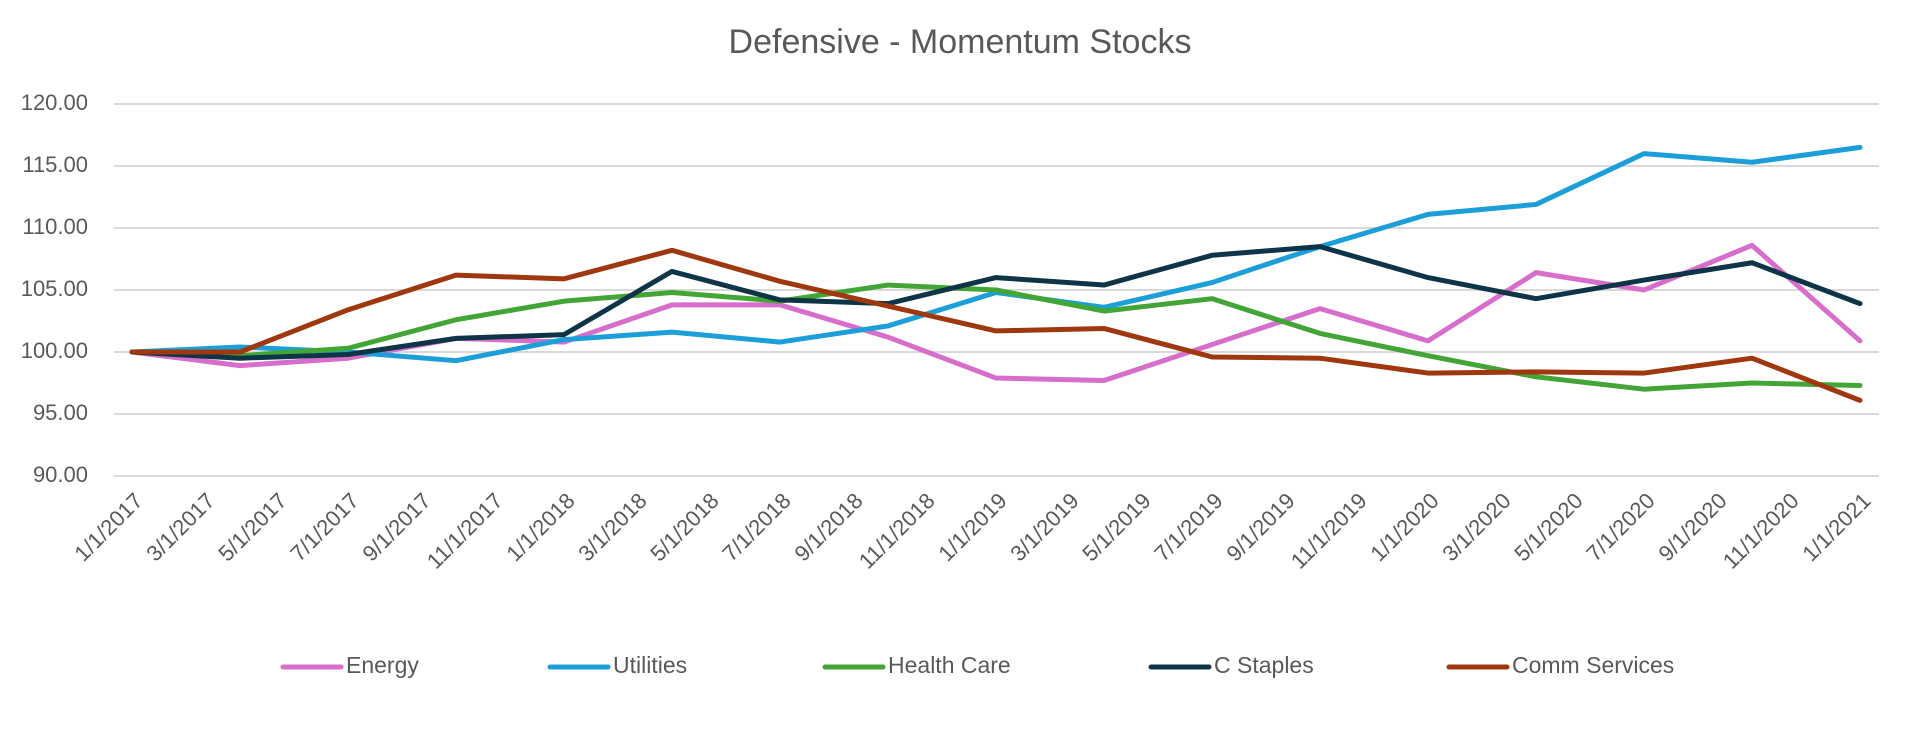  What do you see at coordinates (252, 527) in the screenshot?
I see `x-tick-label: 5/1/2017` at bounding box center [252, 527].